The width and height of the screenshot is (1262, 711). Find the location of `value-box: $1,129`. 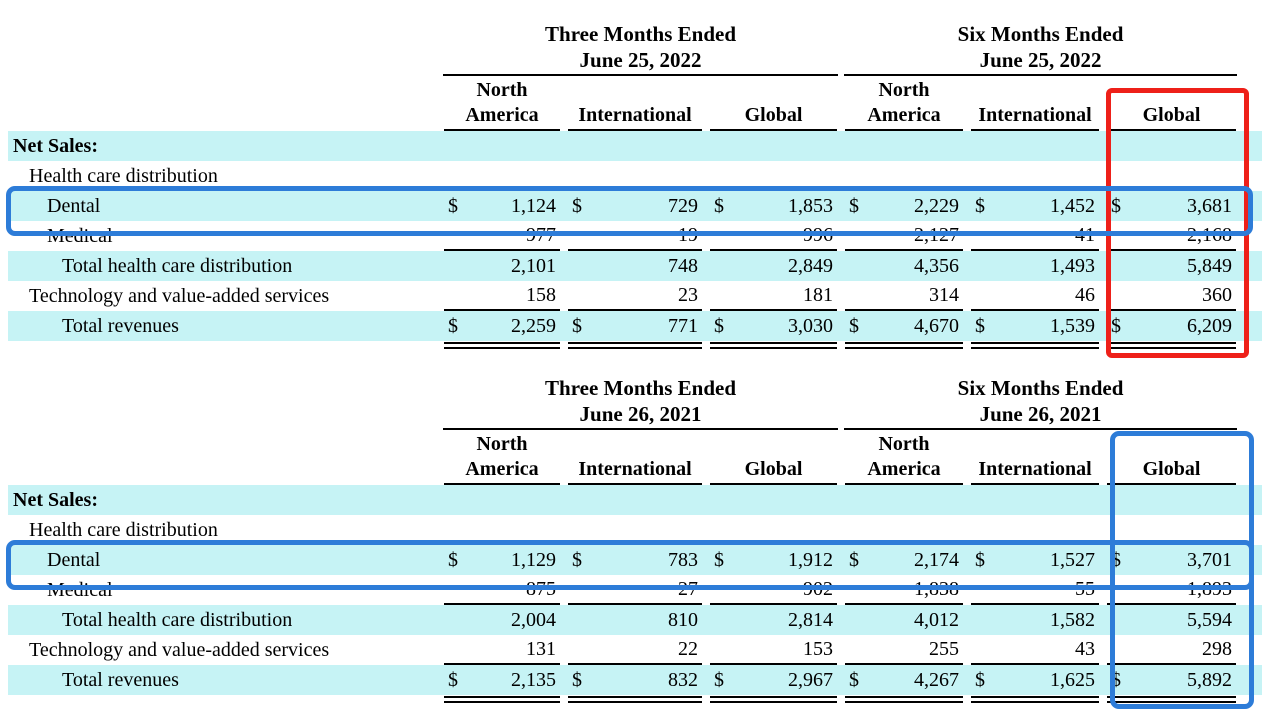

value-box: $1,129 is located at coordinates (502, 560).